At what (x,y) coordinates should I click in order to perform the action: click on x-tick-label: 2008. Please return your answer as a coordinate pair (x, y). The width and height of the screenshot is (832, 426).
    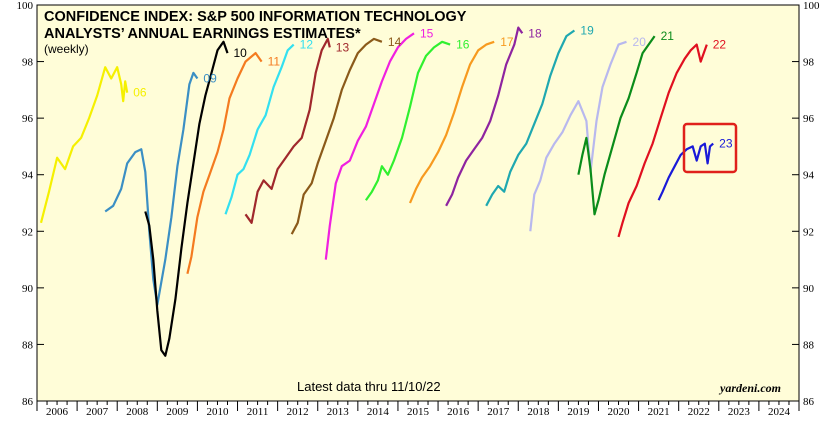
    Looking at the image, I should click on (137, 412).